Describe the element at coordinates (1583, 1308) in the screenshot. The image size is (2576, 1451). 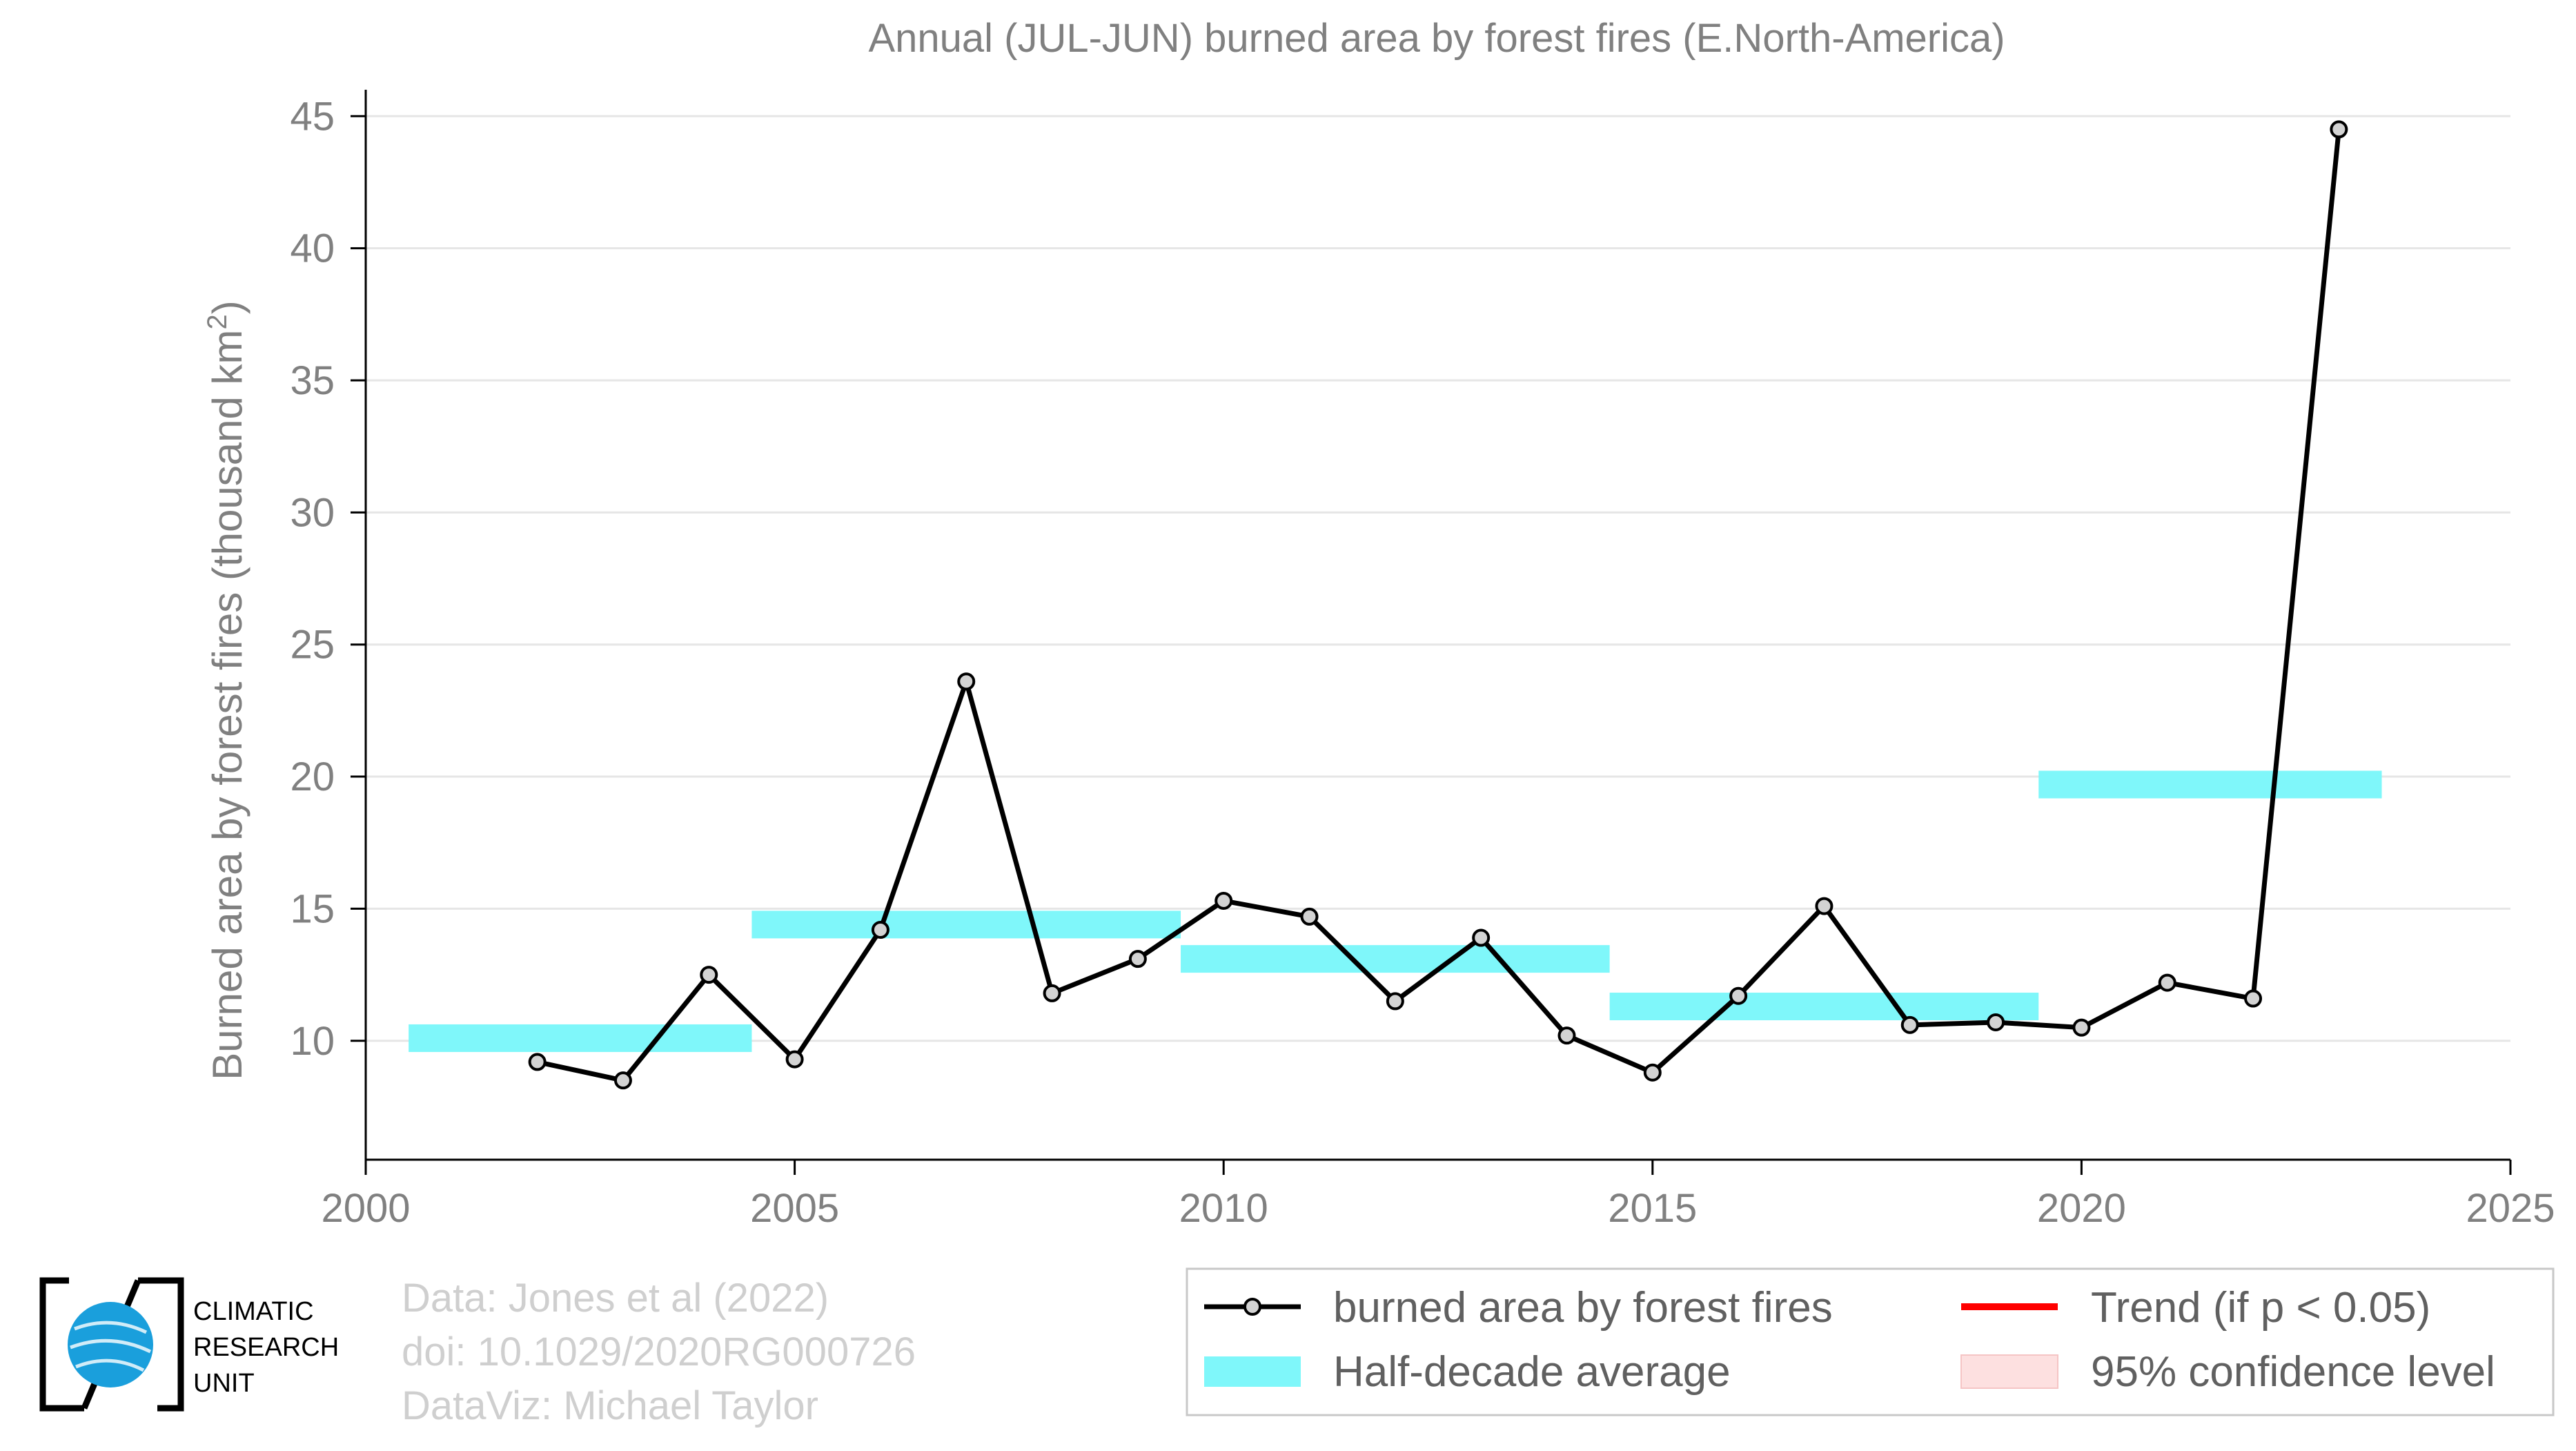
I see `legend-label-burned-area: burned area by forest fires` at that location.